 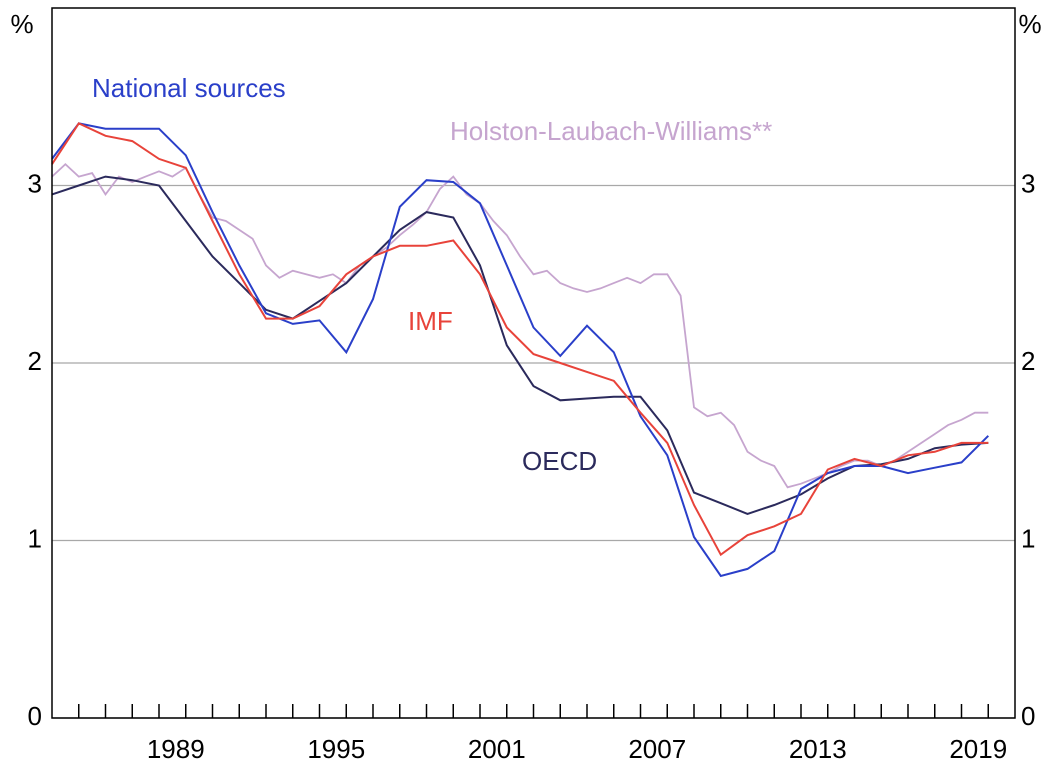 I want to click on y-tick-label-right: 1, so click(x=1028, y=538).